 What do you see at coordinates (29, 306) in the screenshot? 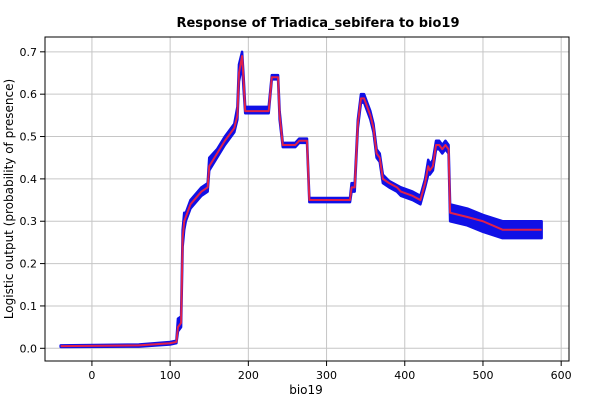
I see `y-tick-label: 0.1` at bounding box center [29, 306].